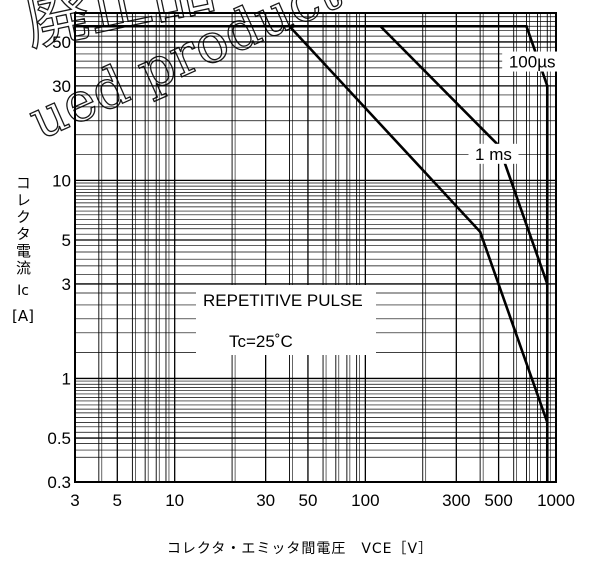  I want to click on y-tick-label: 50, so click(61, 42).